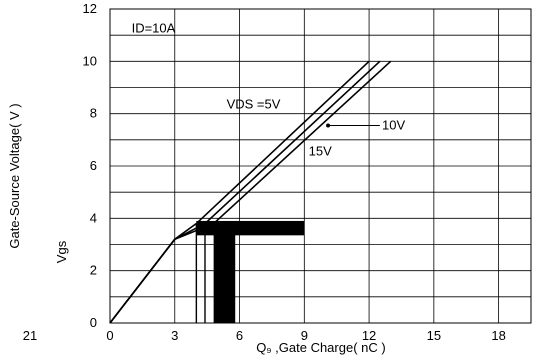 The image size is (541, 362). I want to click on plateau-fill-bar, so click(224, 273).